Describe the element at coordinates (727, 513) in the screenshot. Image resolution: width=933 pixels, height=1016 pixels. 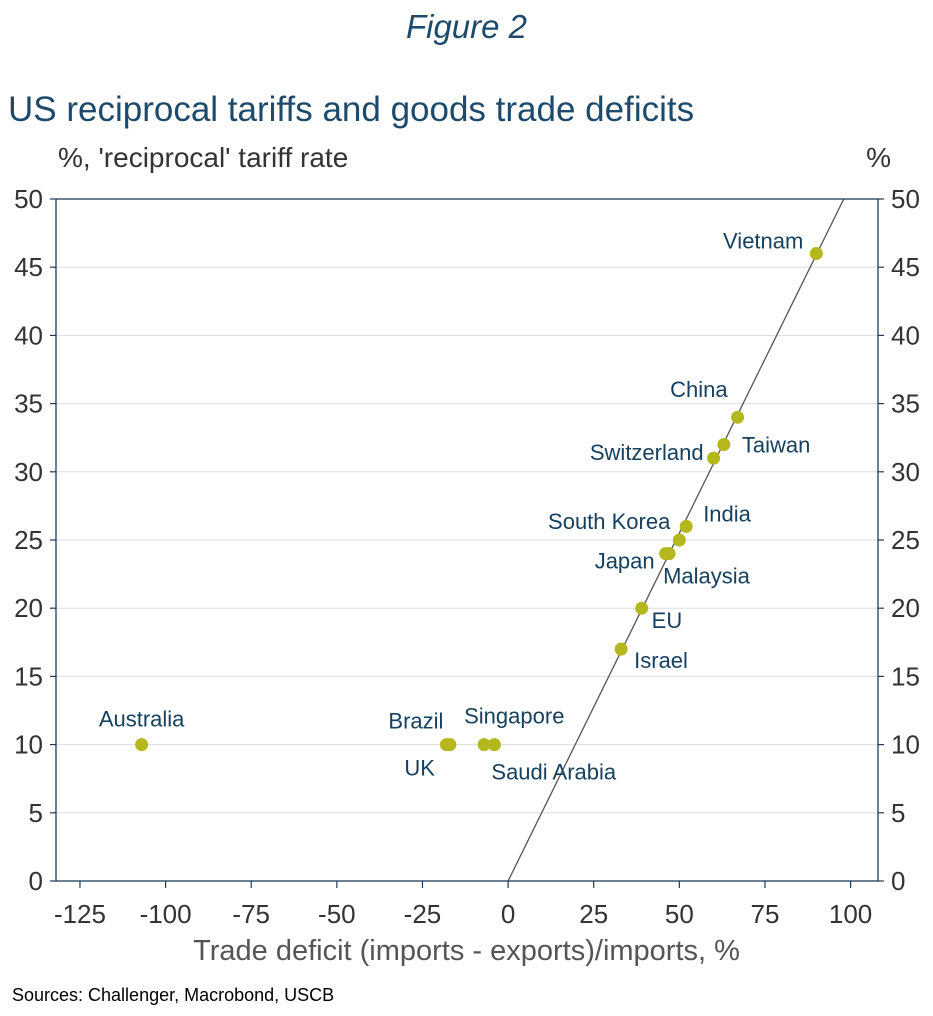
I see `point-label-india: India` at that location.